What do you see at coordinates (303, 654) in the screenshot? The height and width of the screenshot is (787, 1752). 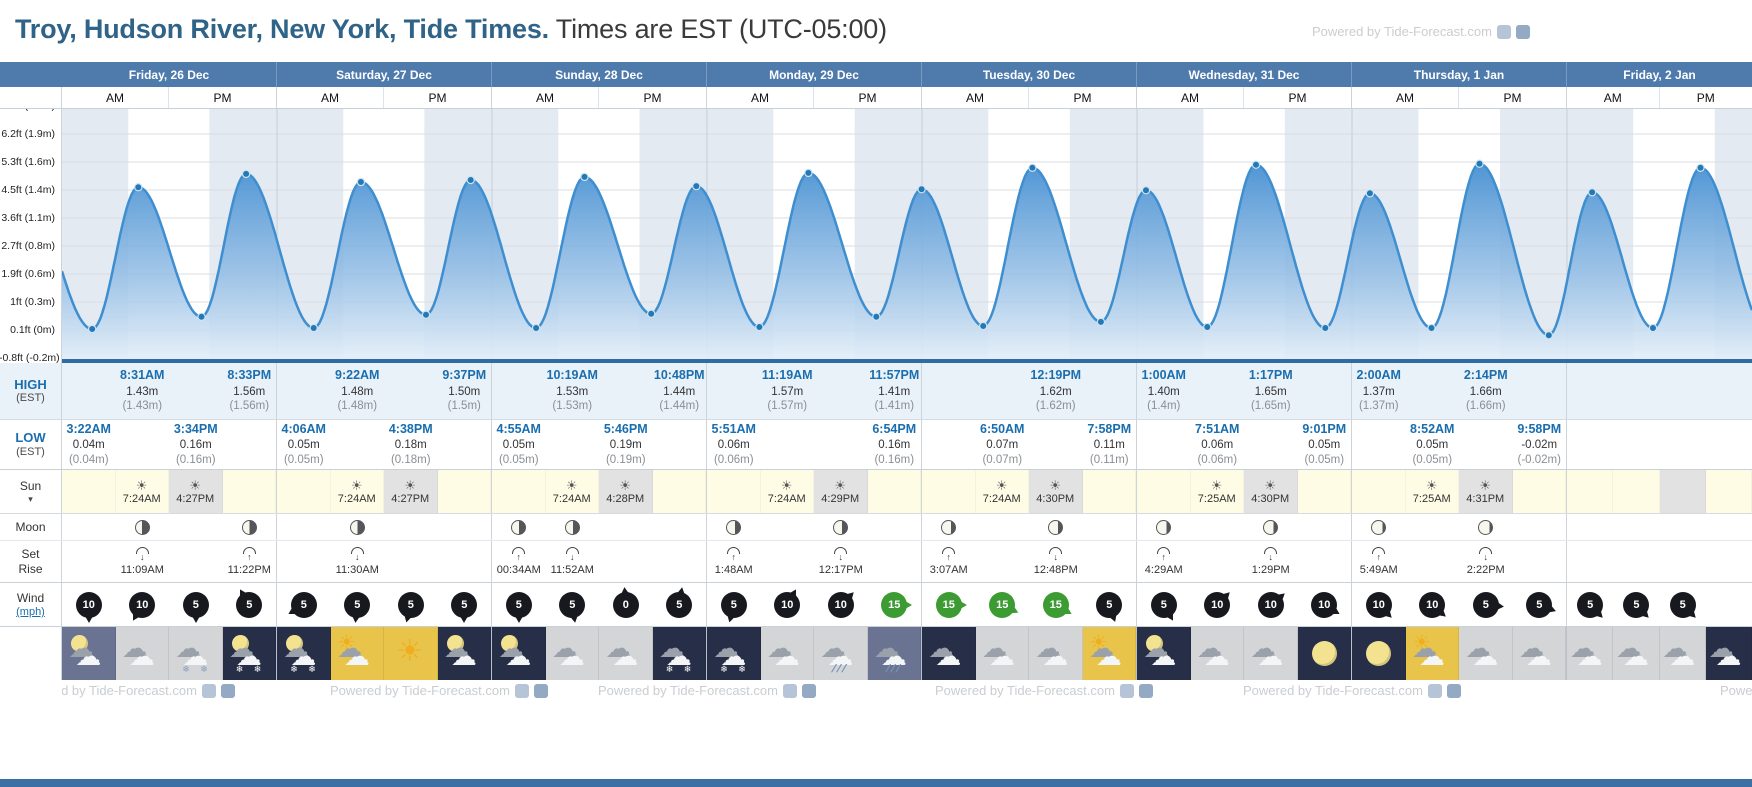 I see `moon-cloud-snow-icon: ☁ ☁ ❄ ❄` at bounding box center [303, 654].